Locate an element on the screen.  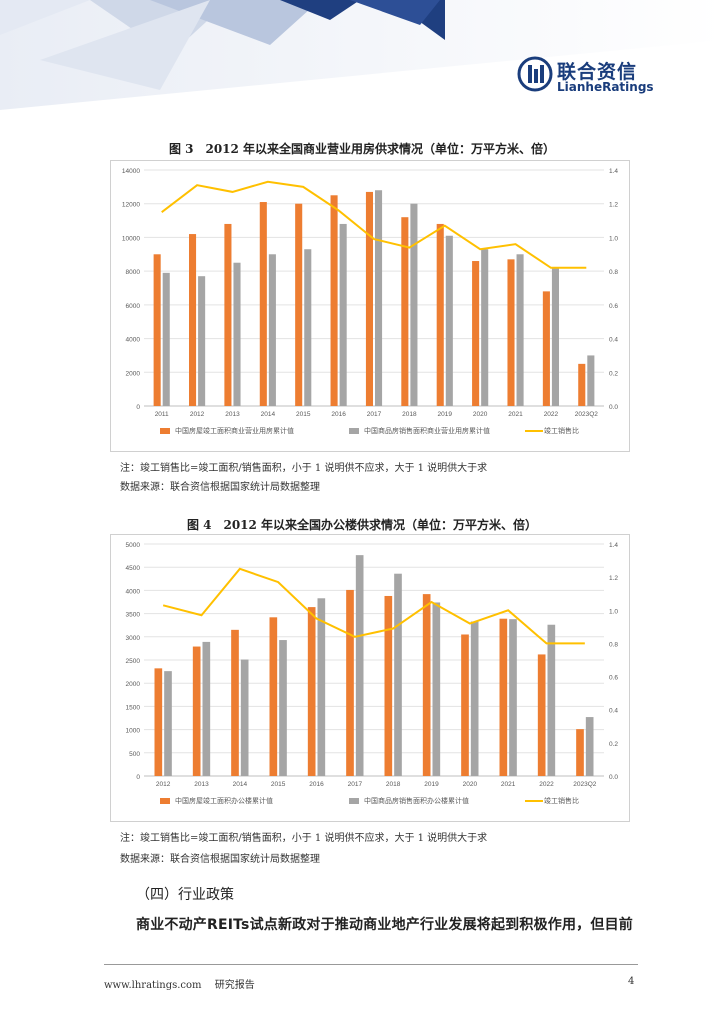
y2-tick-label: 1.0 is located at coordinates (613, 238).